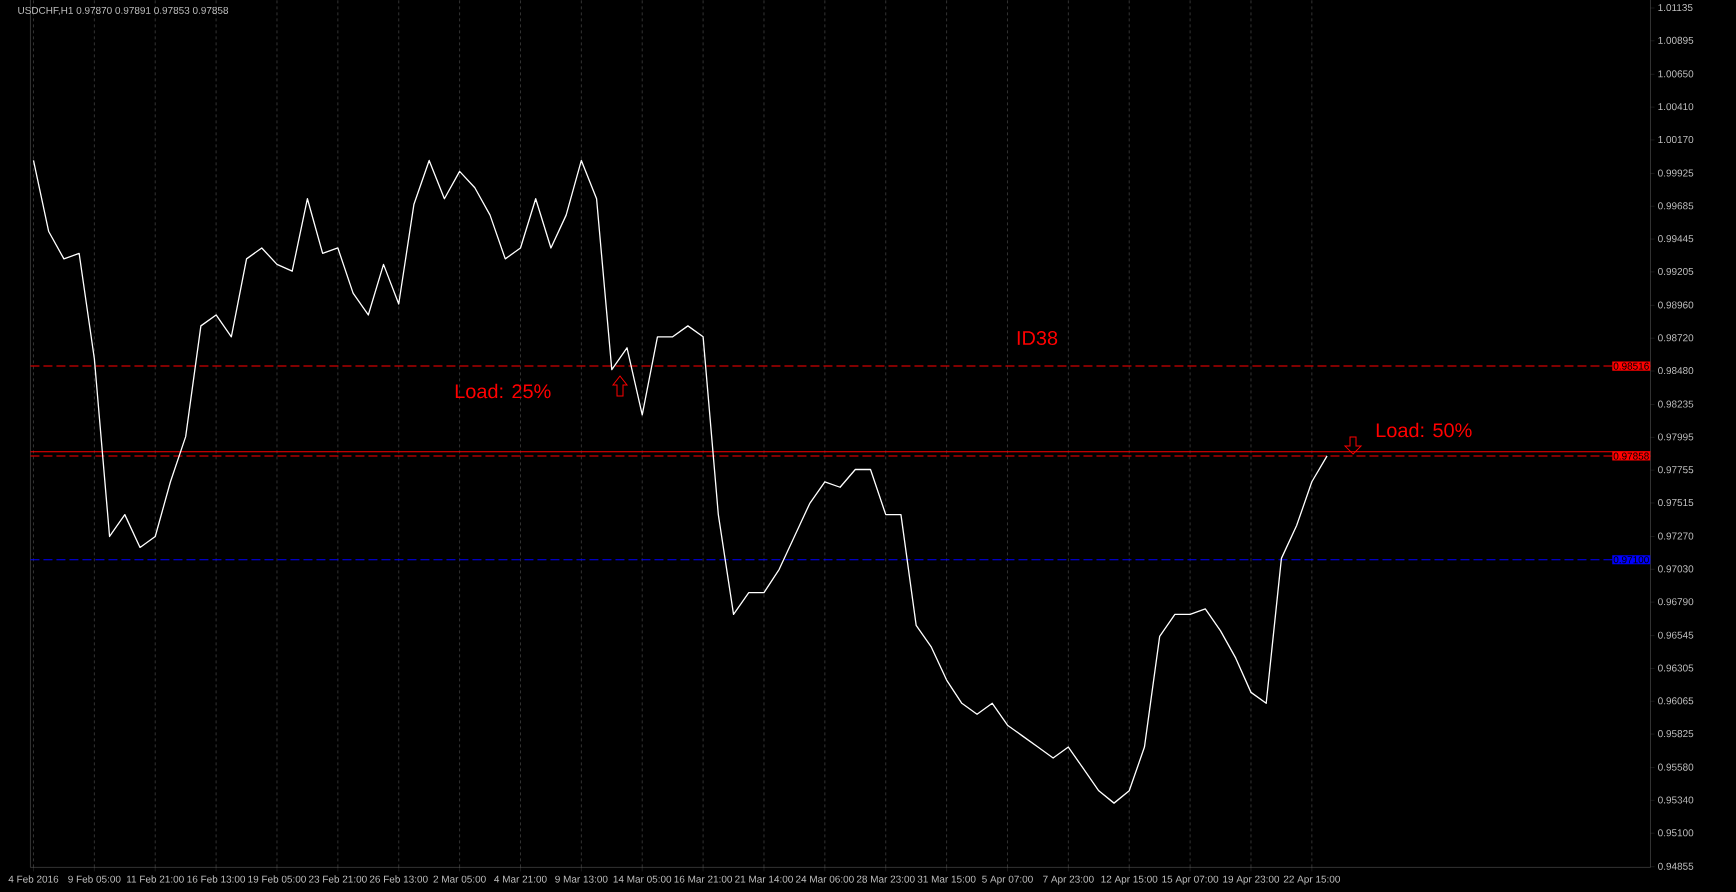  Describe the element at coordinates (1676, 635) in the screenshot. I see `y-tick-label: 0.96545` at that location.